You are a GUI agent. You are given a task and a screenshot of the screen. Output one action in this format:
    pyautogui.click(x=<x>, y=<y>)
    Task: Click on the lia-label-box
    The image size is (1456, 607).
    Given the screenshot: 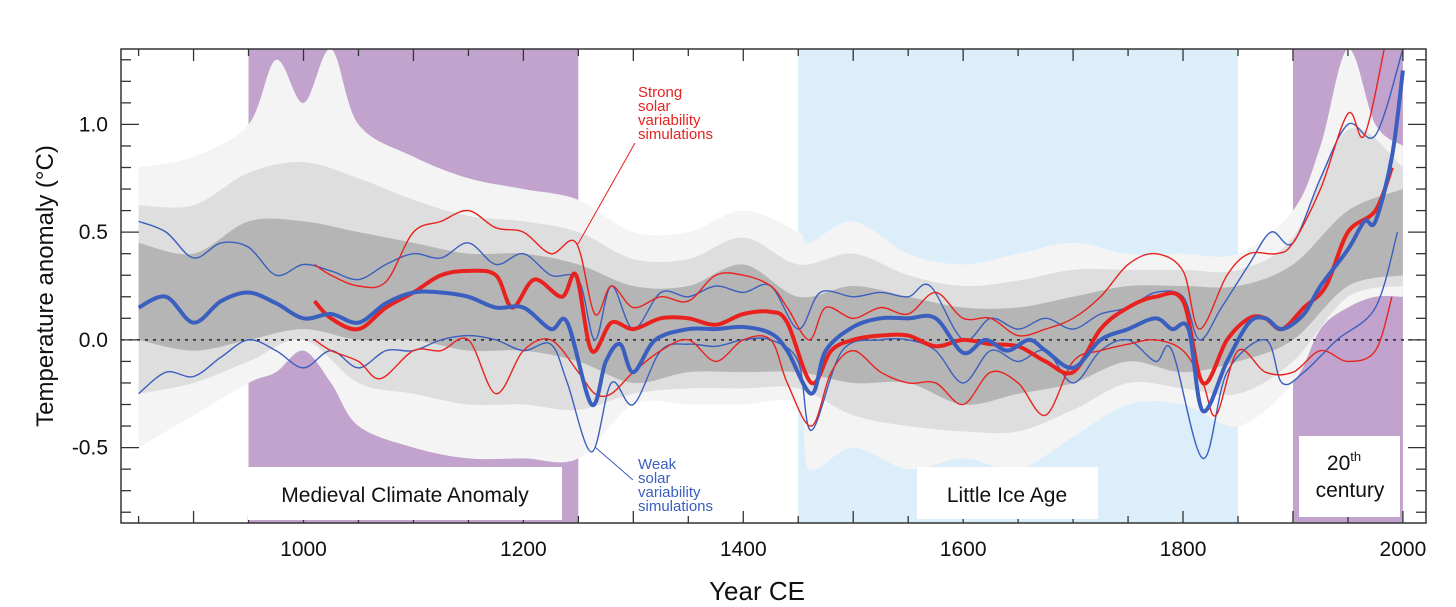 What is the action you would take?
    pyautogui.click(x=1007, y=493)
    